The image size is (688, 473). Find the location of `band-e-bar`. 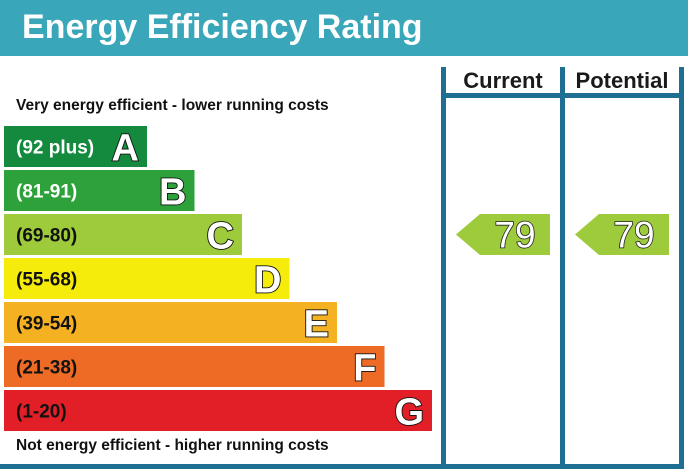

band-e-bar is located at coordinates (170, 322).